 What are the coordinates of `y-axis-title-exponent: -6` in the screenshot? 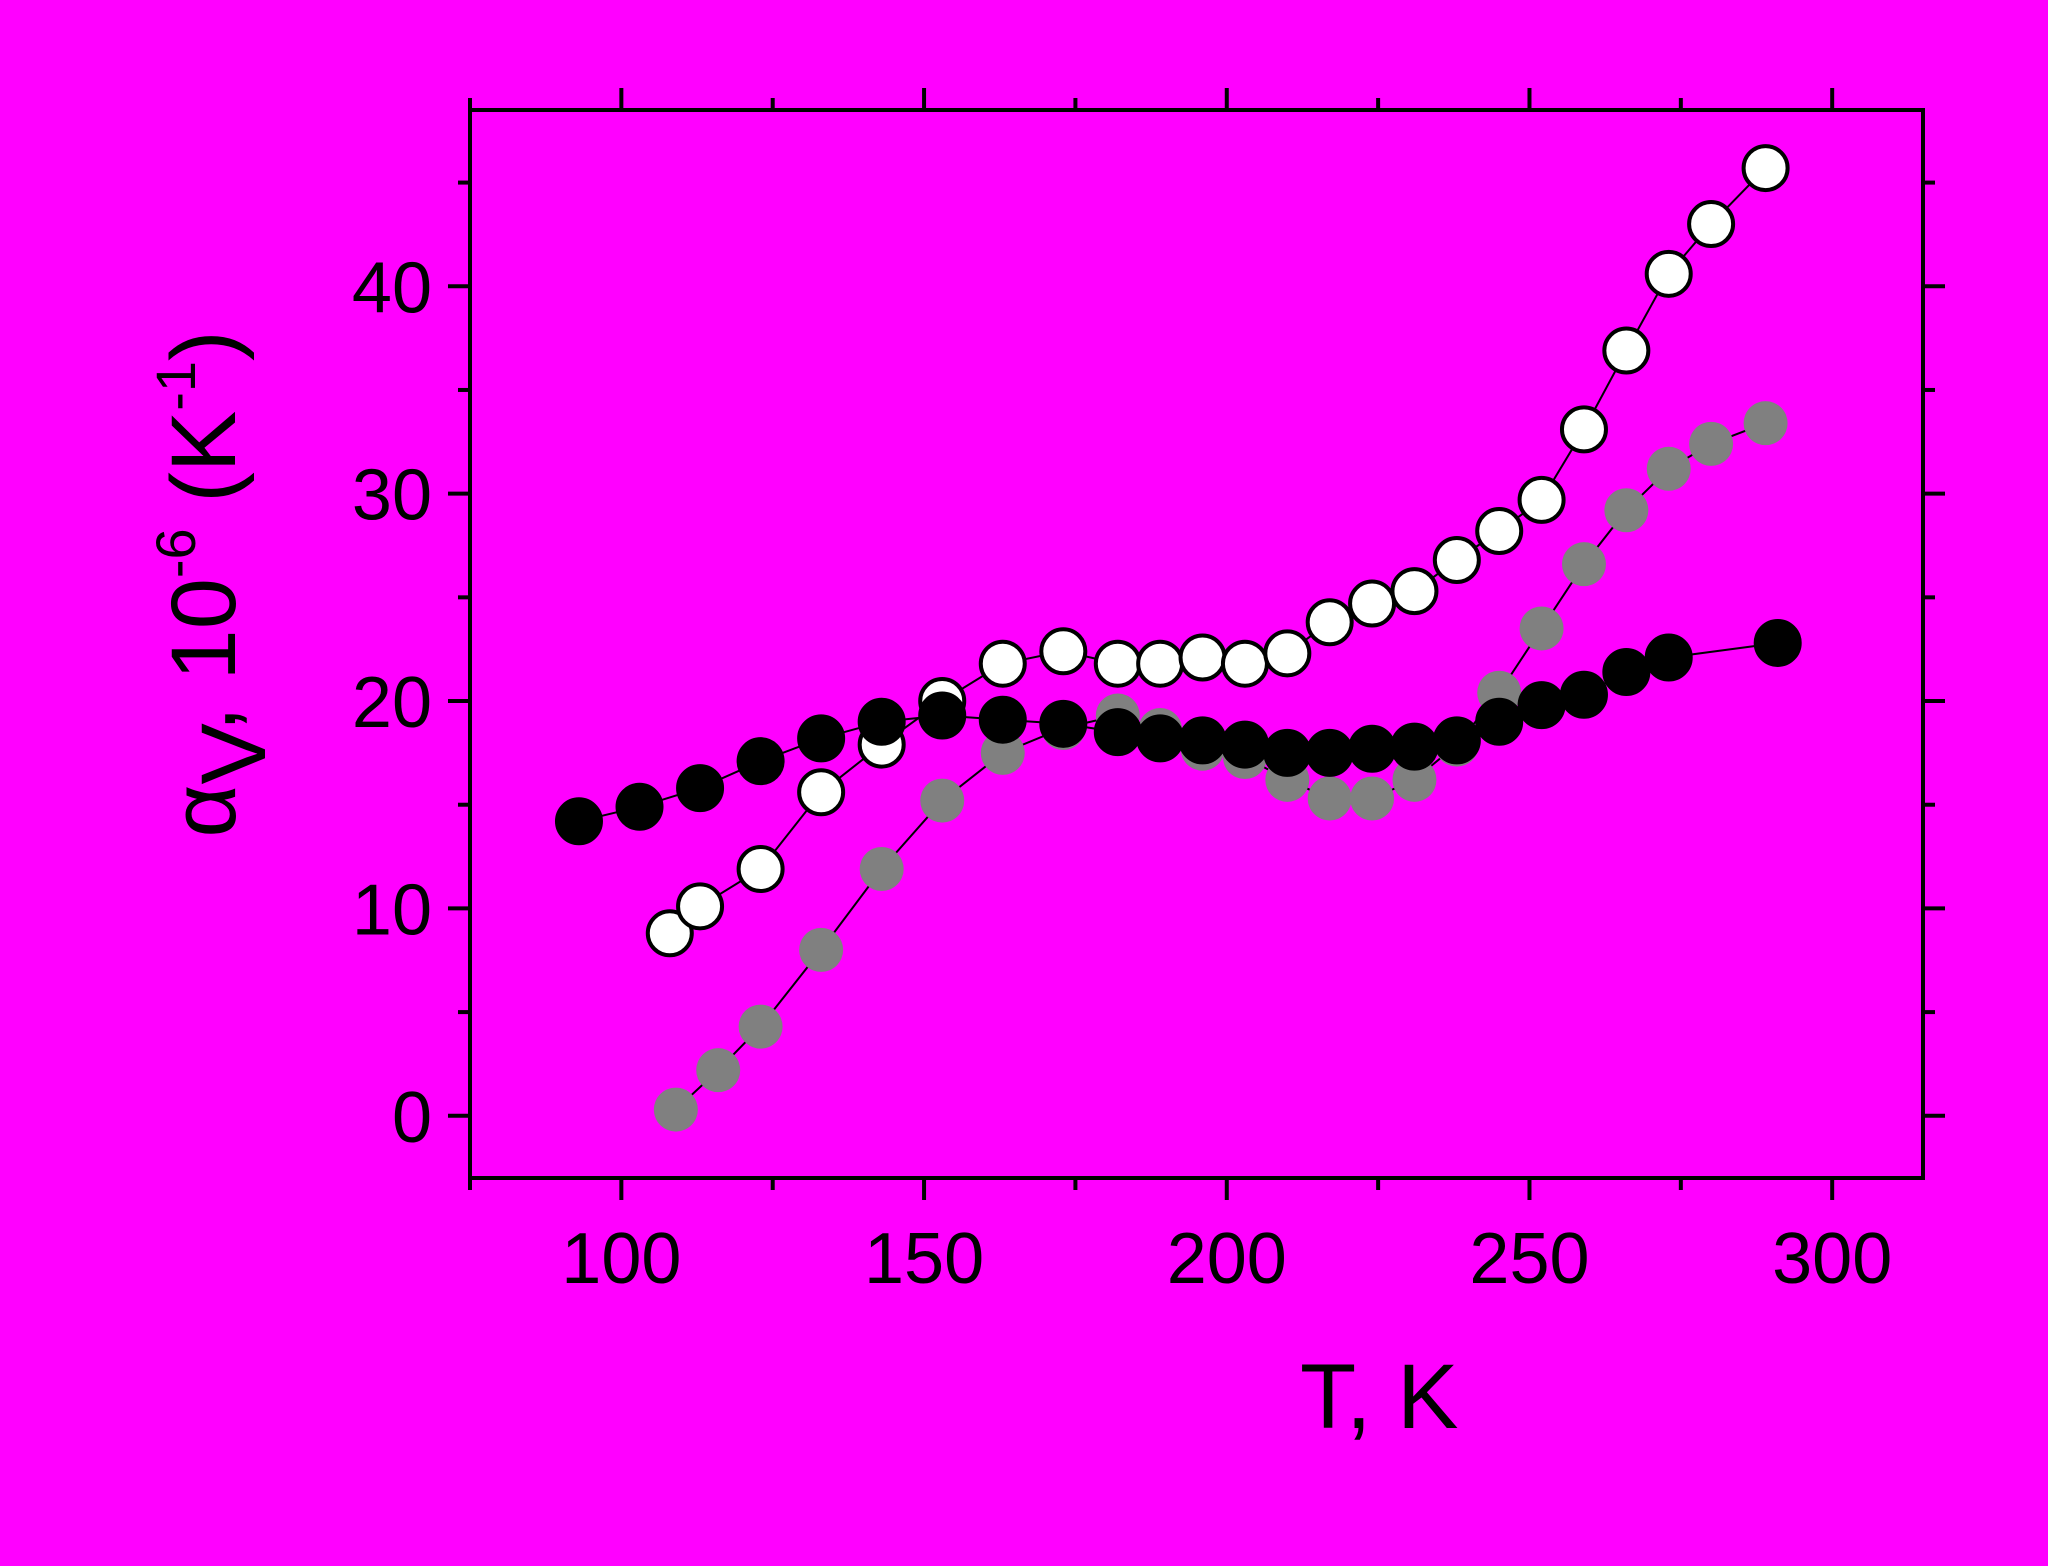 It's located at (175, 553).